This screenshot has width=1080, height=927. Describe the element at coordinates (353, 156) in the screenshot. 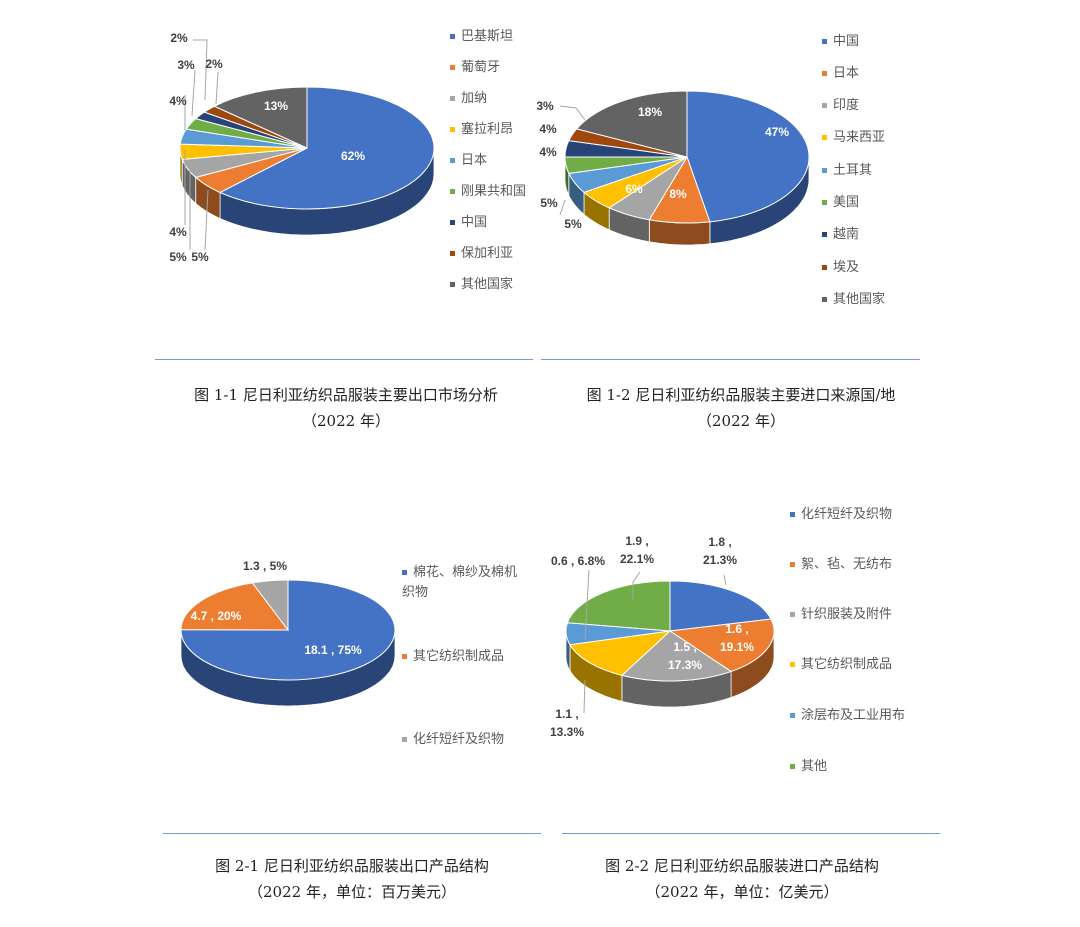

I see `data-label: 62%` at that location.